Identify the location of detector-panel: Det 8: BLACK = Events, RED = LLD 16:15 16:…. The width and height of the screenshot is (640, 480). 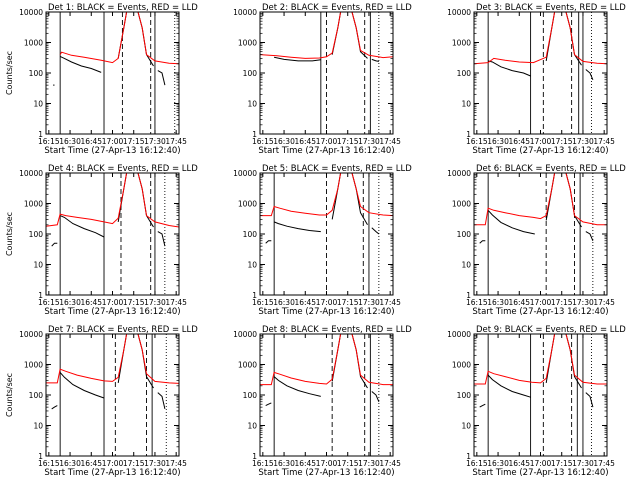
(322, 401).